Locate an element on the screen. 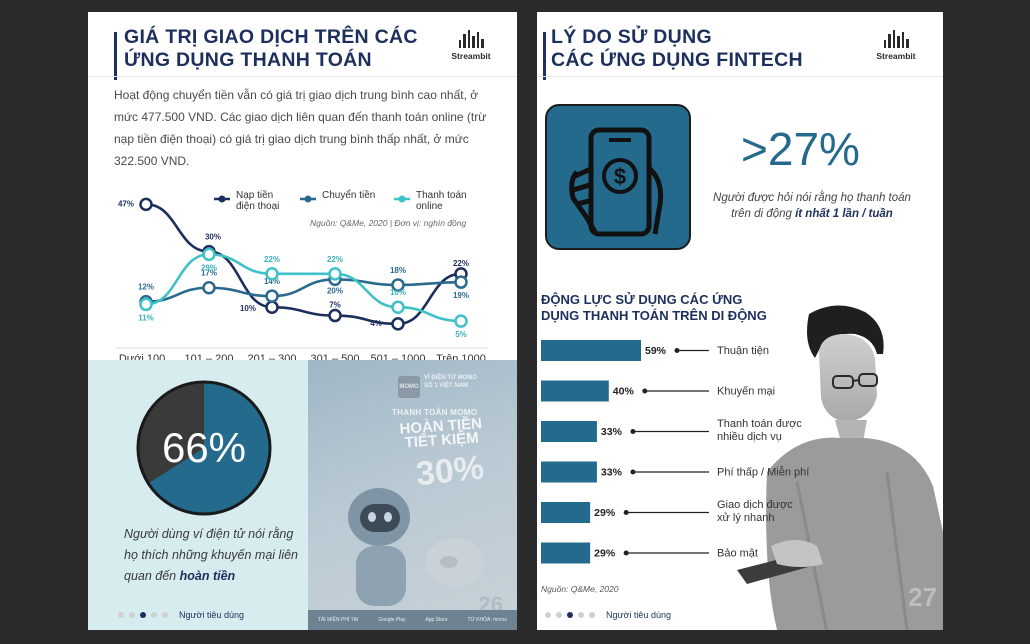 The height and width of the screenshot is (644, 1030). momo-tagline-1: VÍ ĐIỆN TỬ MOMO is located at coordinates (450, 378).